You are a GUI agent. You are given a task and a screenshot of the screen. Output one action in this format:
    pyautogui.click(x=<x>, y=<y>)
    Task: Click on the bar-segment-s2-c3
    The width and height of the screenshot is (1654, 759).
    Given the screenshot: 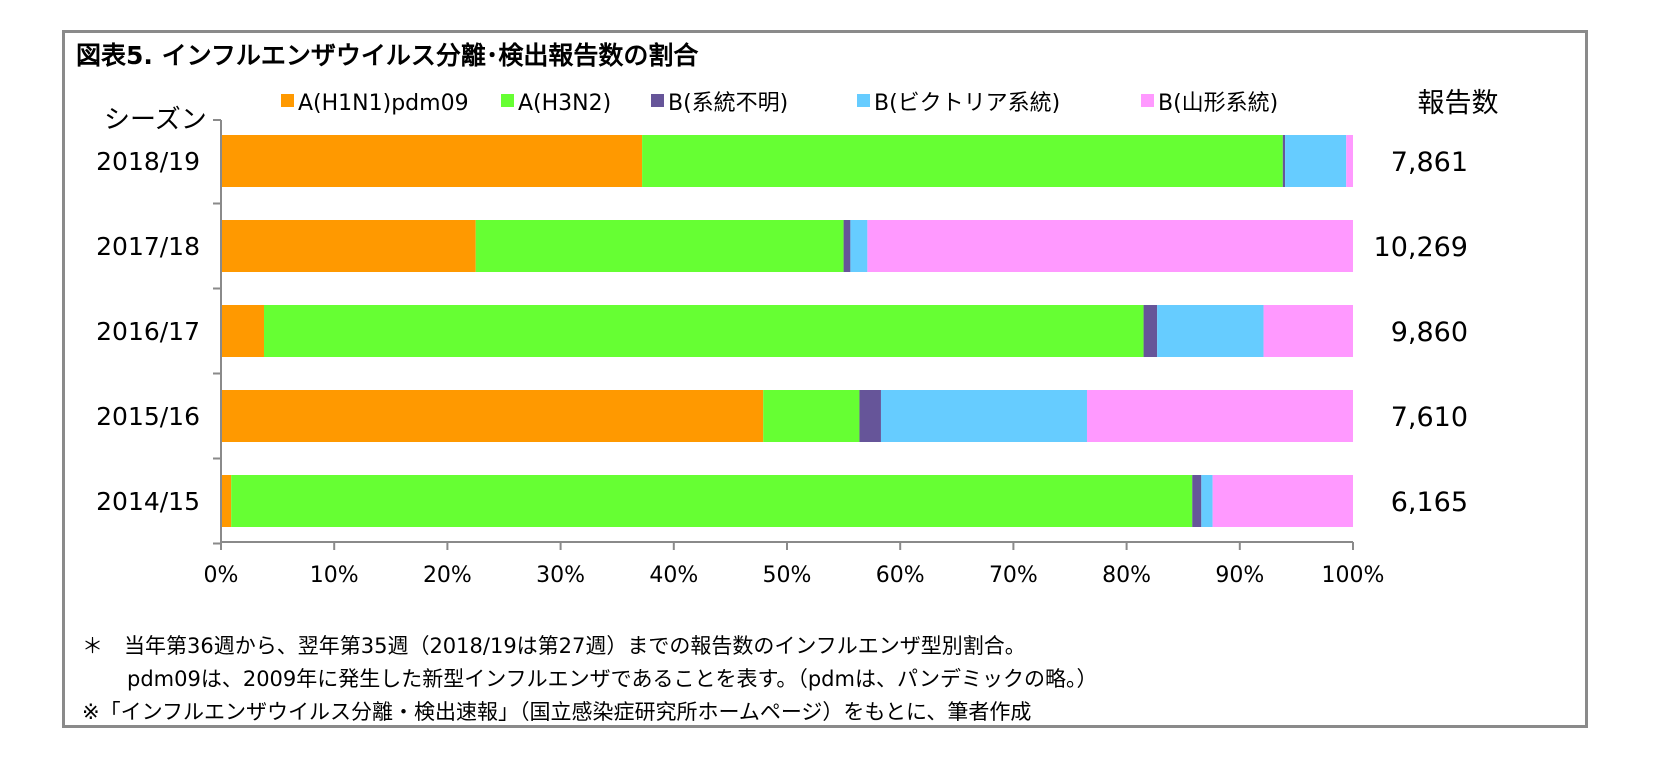 What is the action you would take?
    pyautogui.click(x=870, y=416)
    